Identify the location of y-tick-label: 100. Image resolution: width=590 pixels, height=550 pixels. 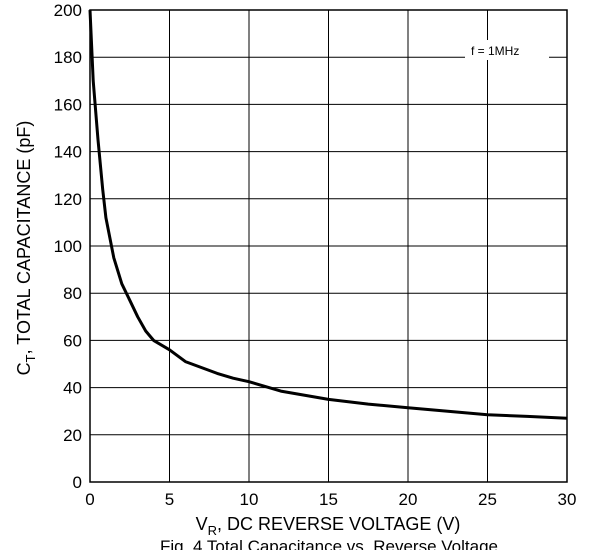
(68, 246).